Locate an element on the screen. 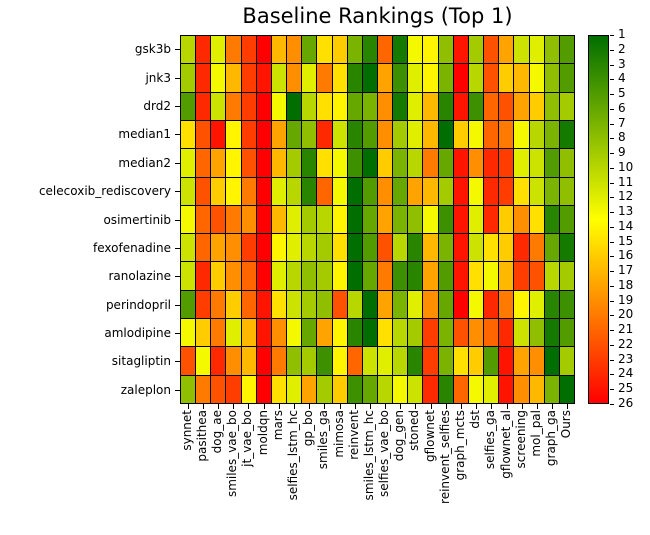 The image size is (650, 535). colorbar-tick-label: 5 is located at coordinates (622, 93).